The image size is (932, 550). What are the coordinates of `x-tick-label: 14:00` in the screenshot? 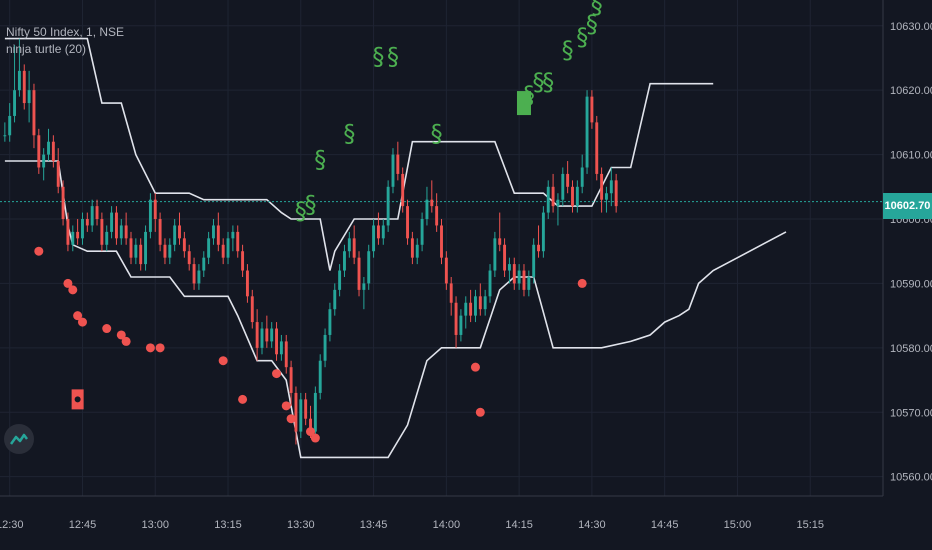 It's located at (447, 525).